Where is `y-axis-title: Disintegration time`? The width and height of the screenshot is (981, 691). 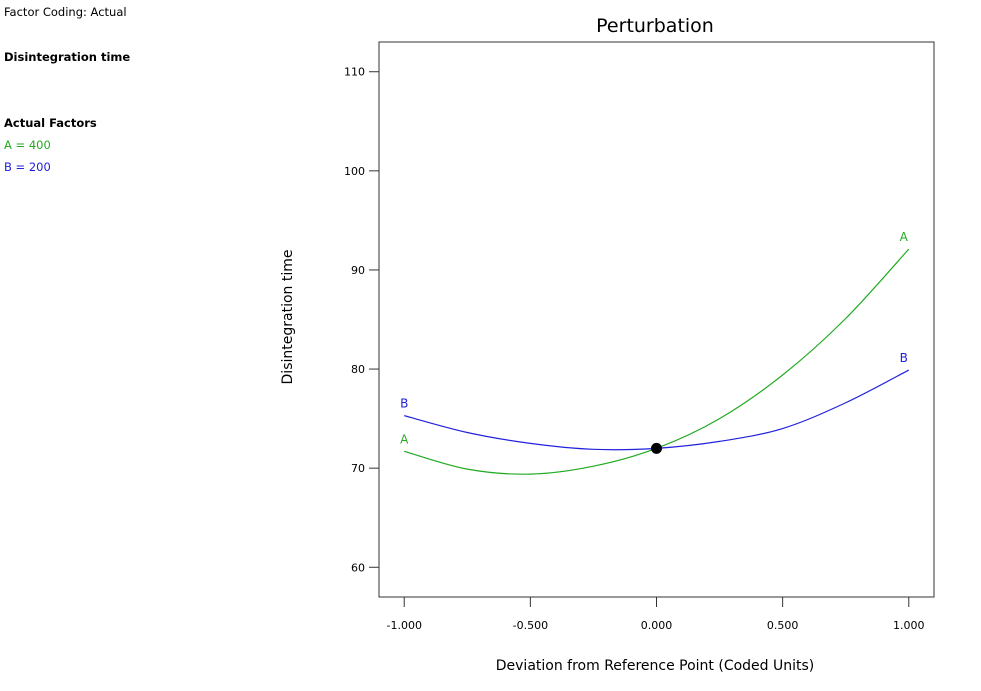
y-axis-title: Disintegration time is located at coordinates (288, 317).